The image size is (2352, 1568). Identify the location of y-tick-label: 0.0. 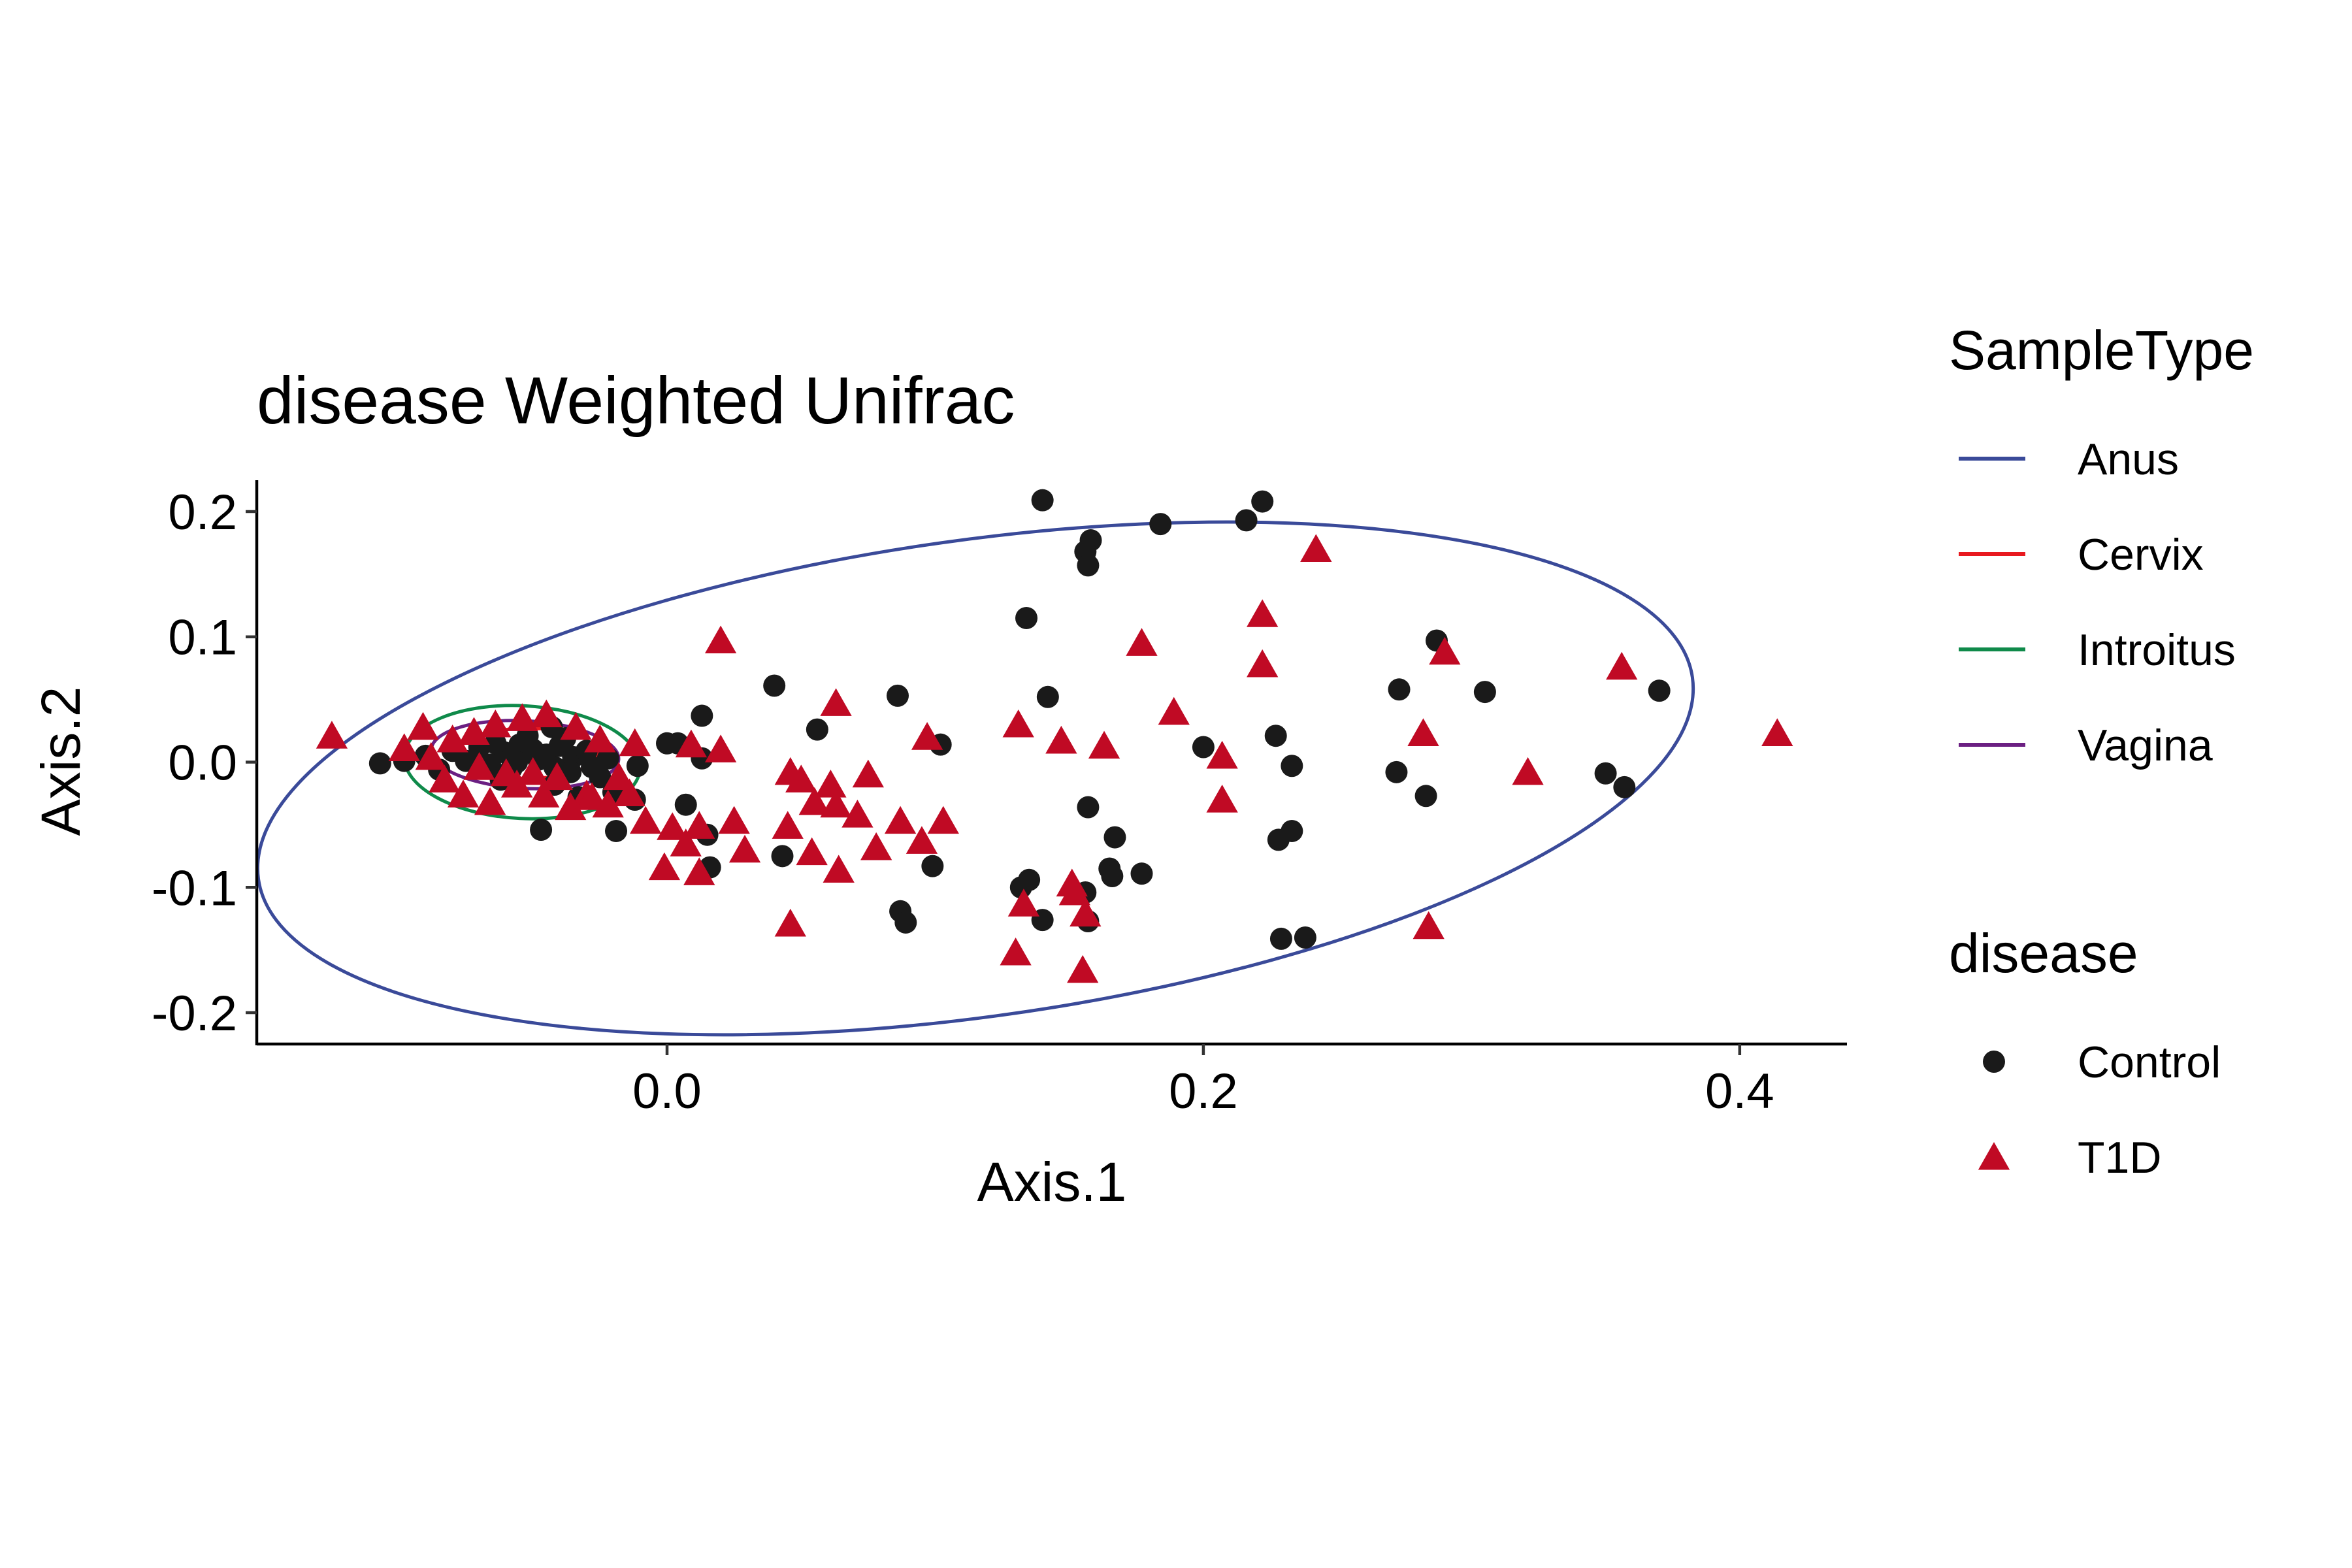
(202, 763).